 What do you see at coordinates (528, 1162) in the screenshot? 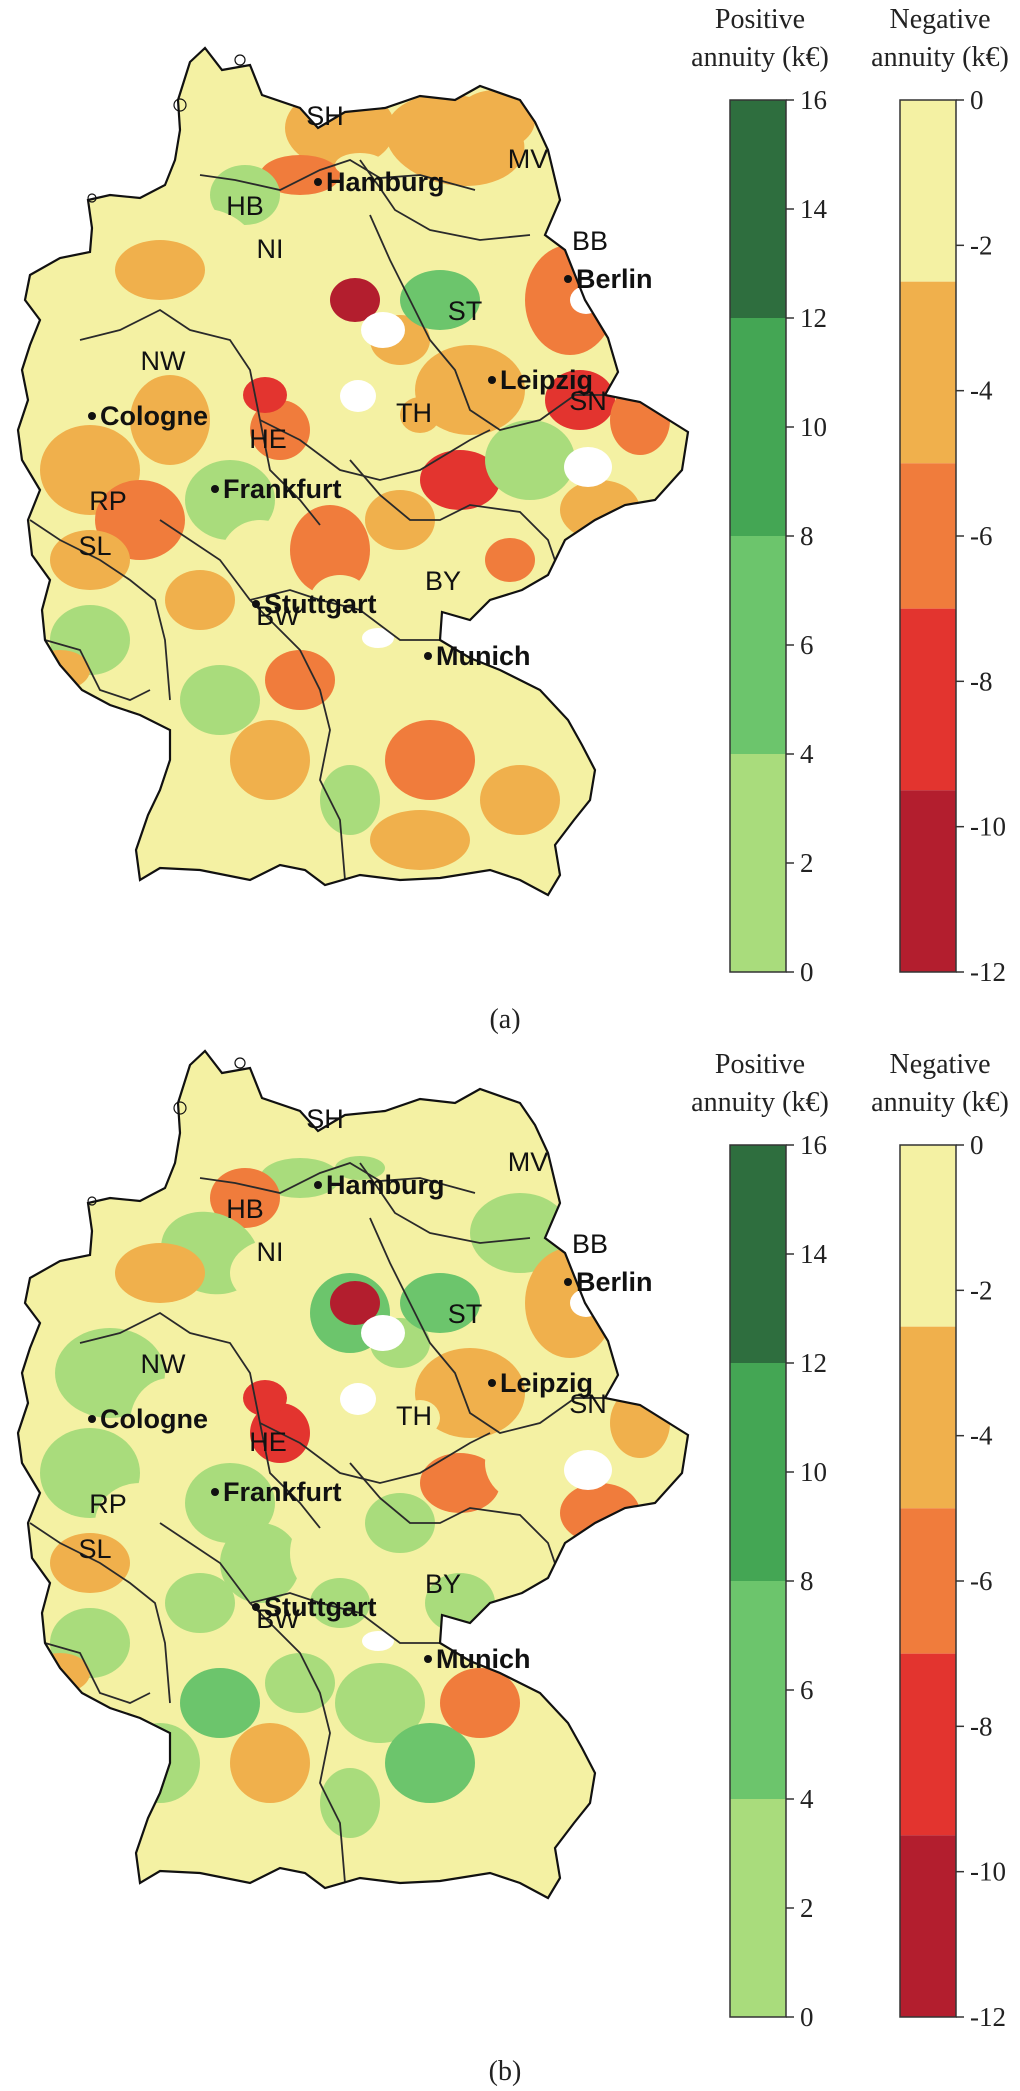
I see `state-label-mv: MV` at bounding box center [528, 1162].